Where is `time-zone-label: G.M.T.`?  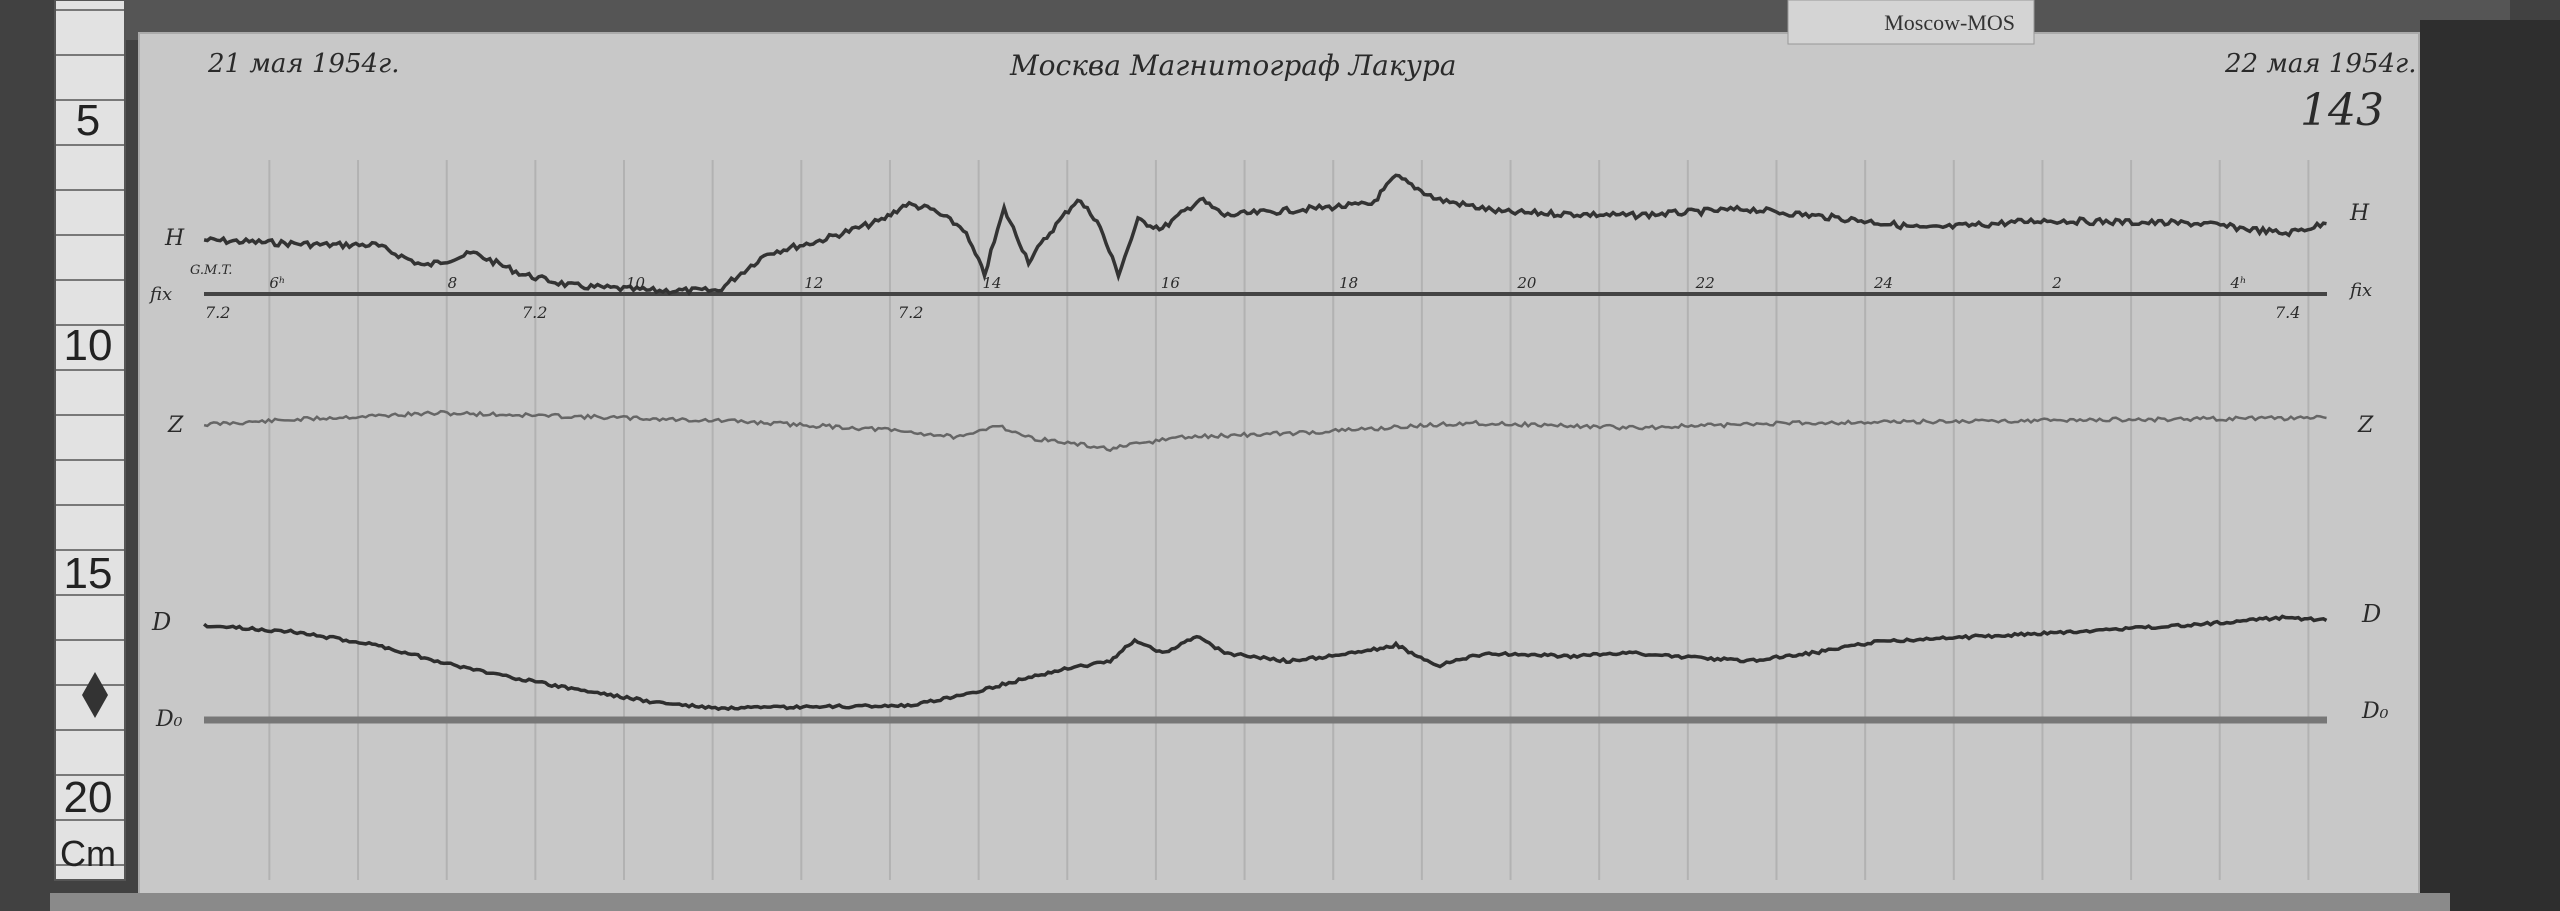
time-zone-label: G.M.T. is located at coordinates (211, 270).